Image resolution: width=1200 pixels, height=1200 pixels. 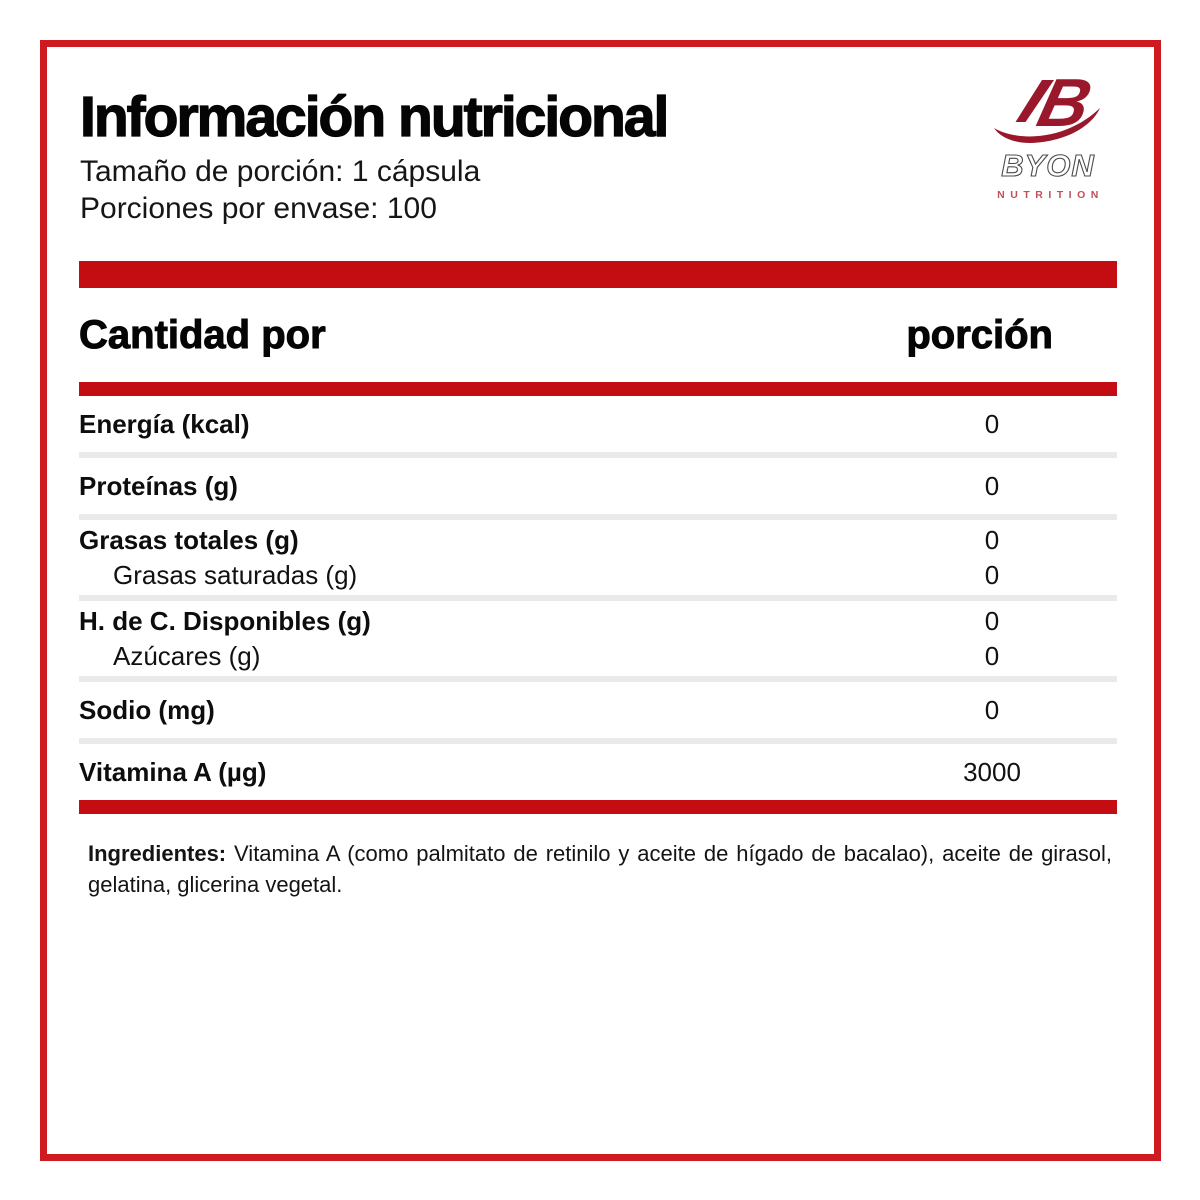 What do you see at coordinates (147, 709) in the screenshot?
I see `row-label: Sodio (mg)` at bounding box center [147, 709].